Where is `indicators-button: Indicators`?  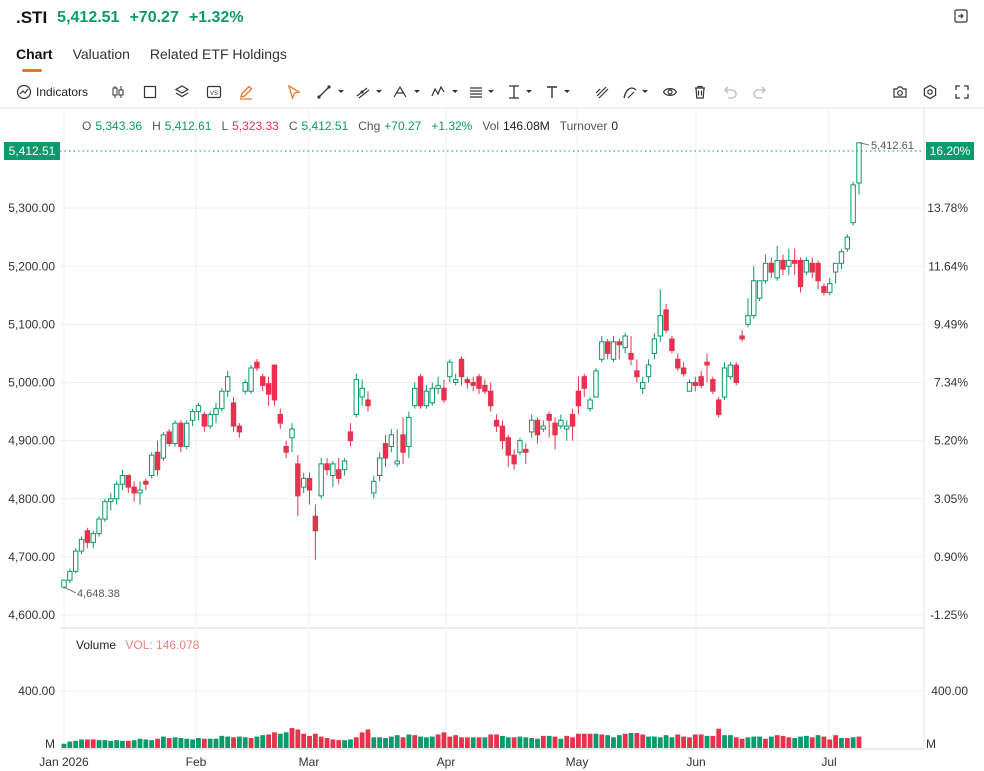
indicators-button: Indicators is located at coordinates (52, 92).